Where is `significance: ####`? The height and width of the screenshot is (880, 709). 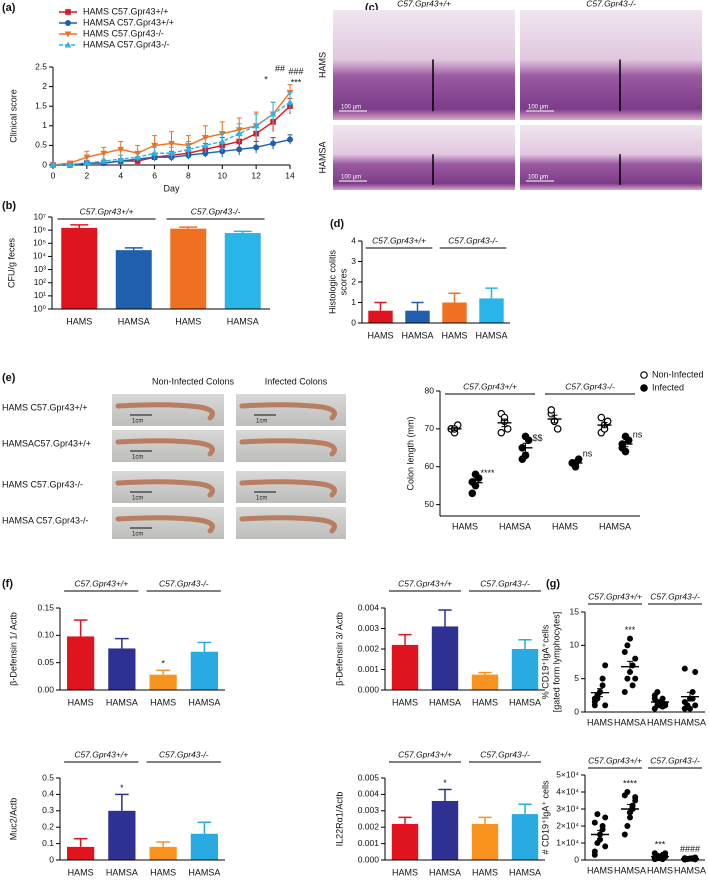 significance: #### is located at coordinates (690, 849).